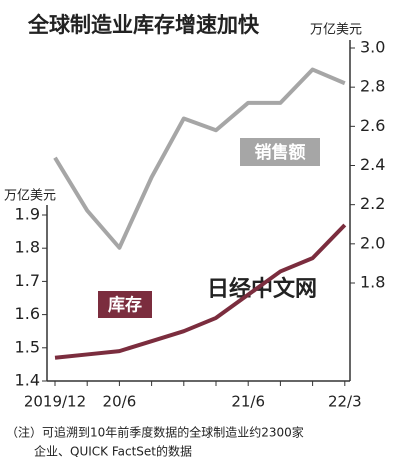 Image resolution: width=400 pixels, height=467 pixels. I want to click on y2-tick-label: 1.8, so click(372, 282).